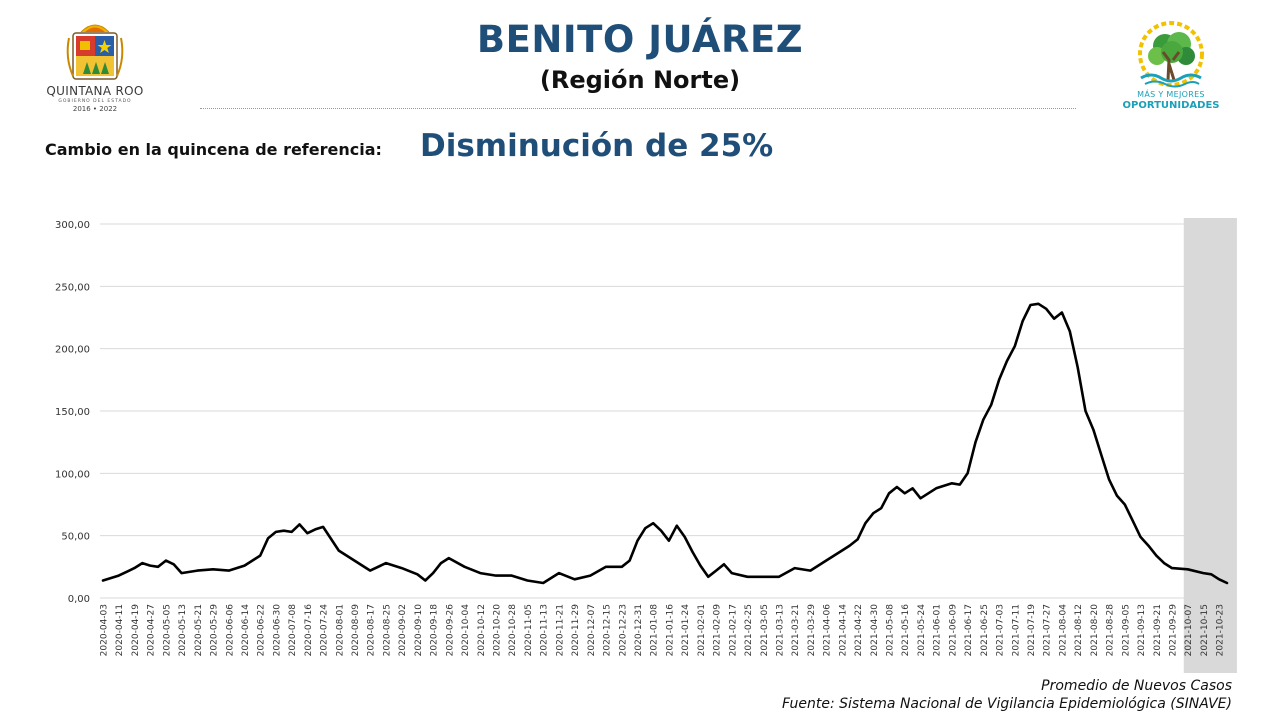 This screenshot has width=1280, height=720. Describe the element at coordinates (213, 149) in the screenshot. I see `change-label: Cambio en la quincena de referencia:` at that location.